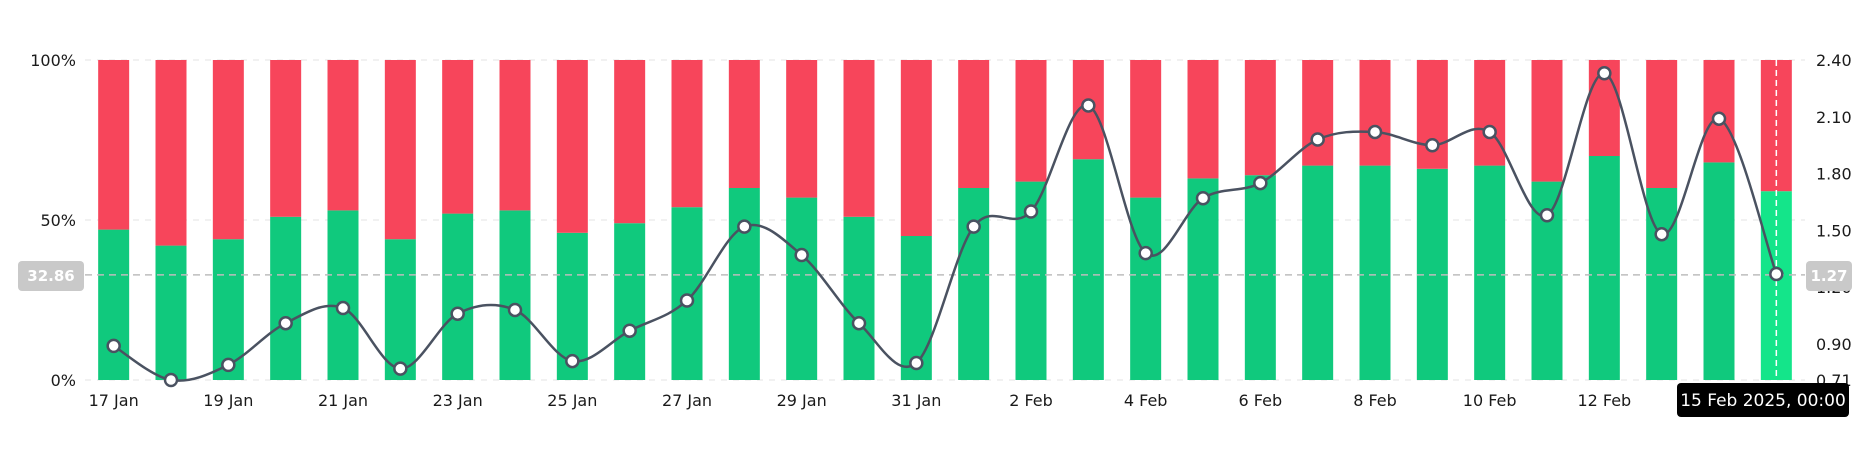 The image size is (1852, 454). I want to click on left-axis: 0% 50% 100%, so click(53, 220).